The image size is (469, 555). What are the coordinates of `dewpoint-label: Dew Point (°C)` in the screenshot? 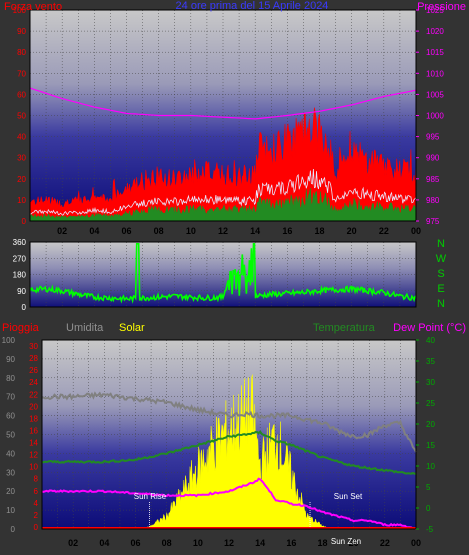 It's located at (429, 328).